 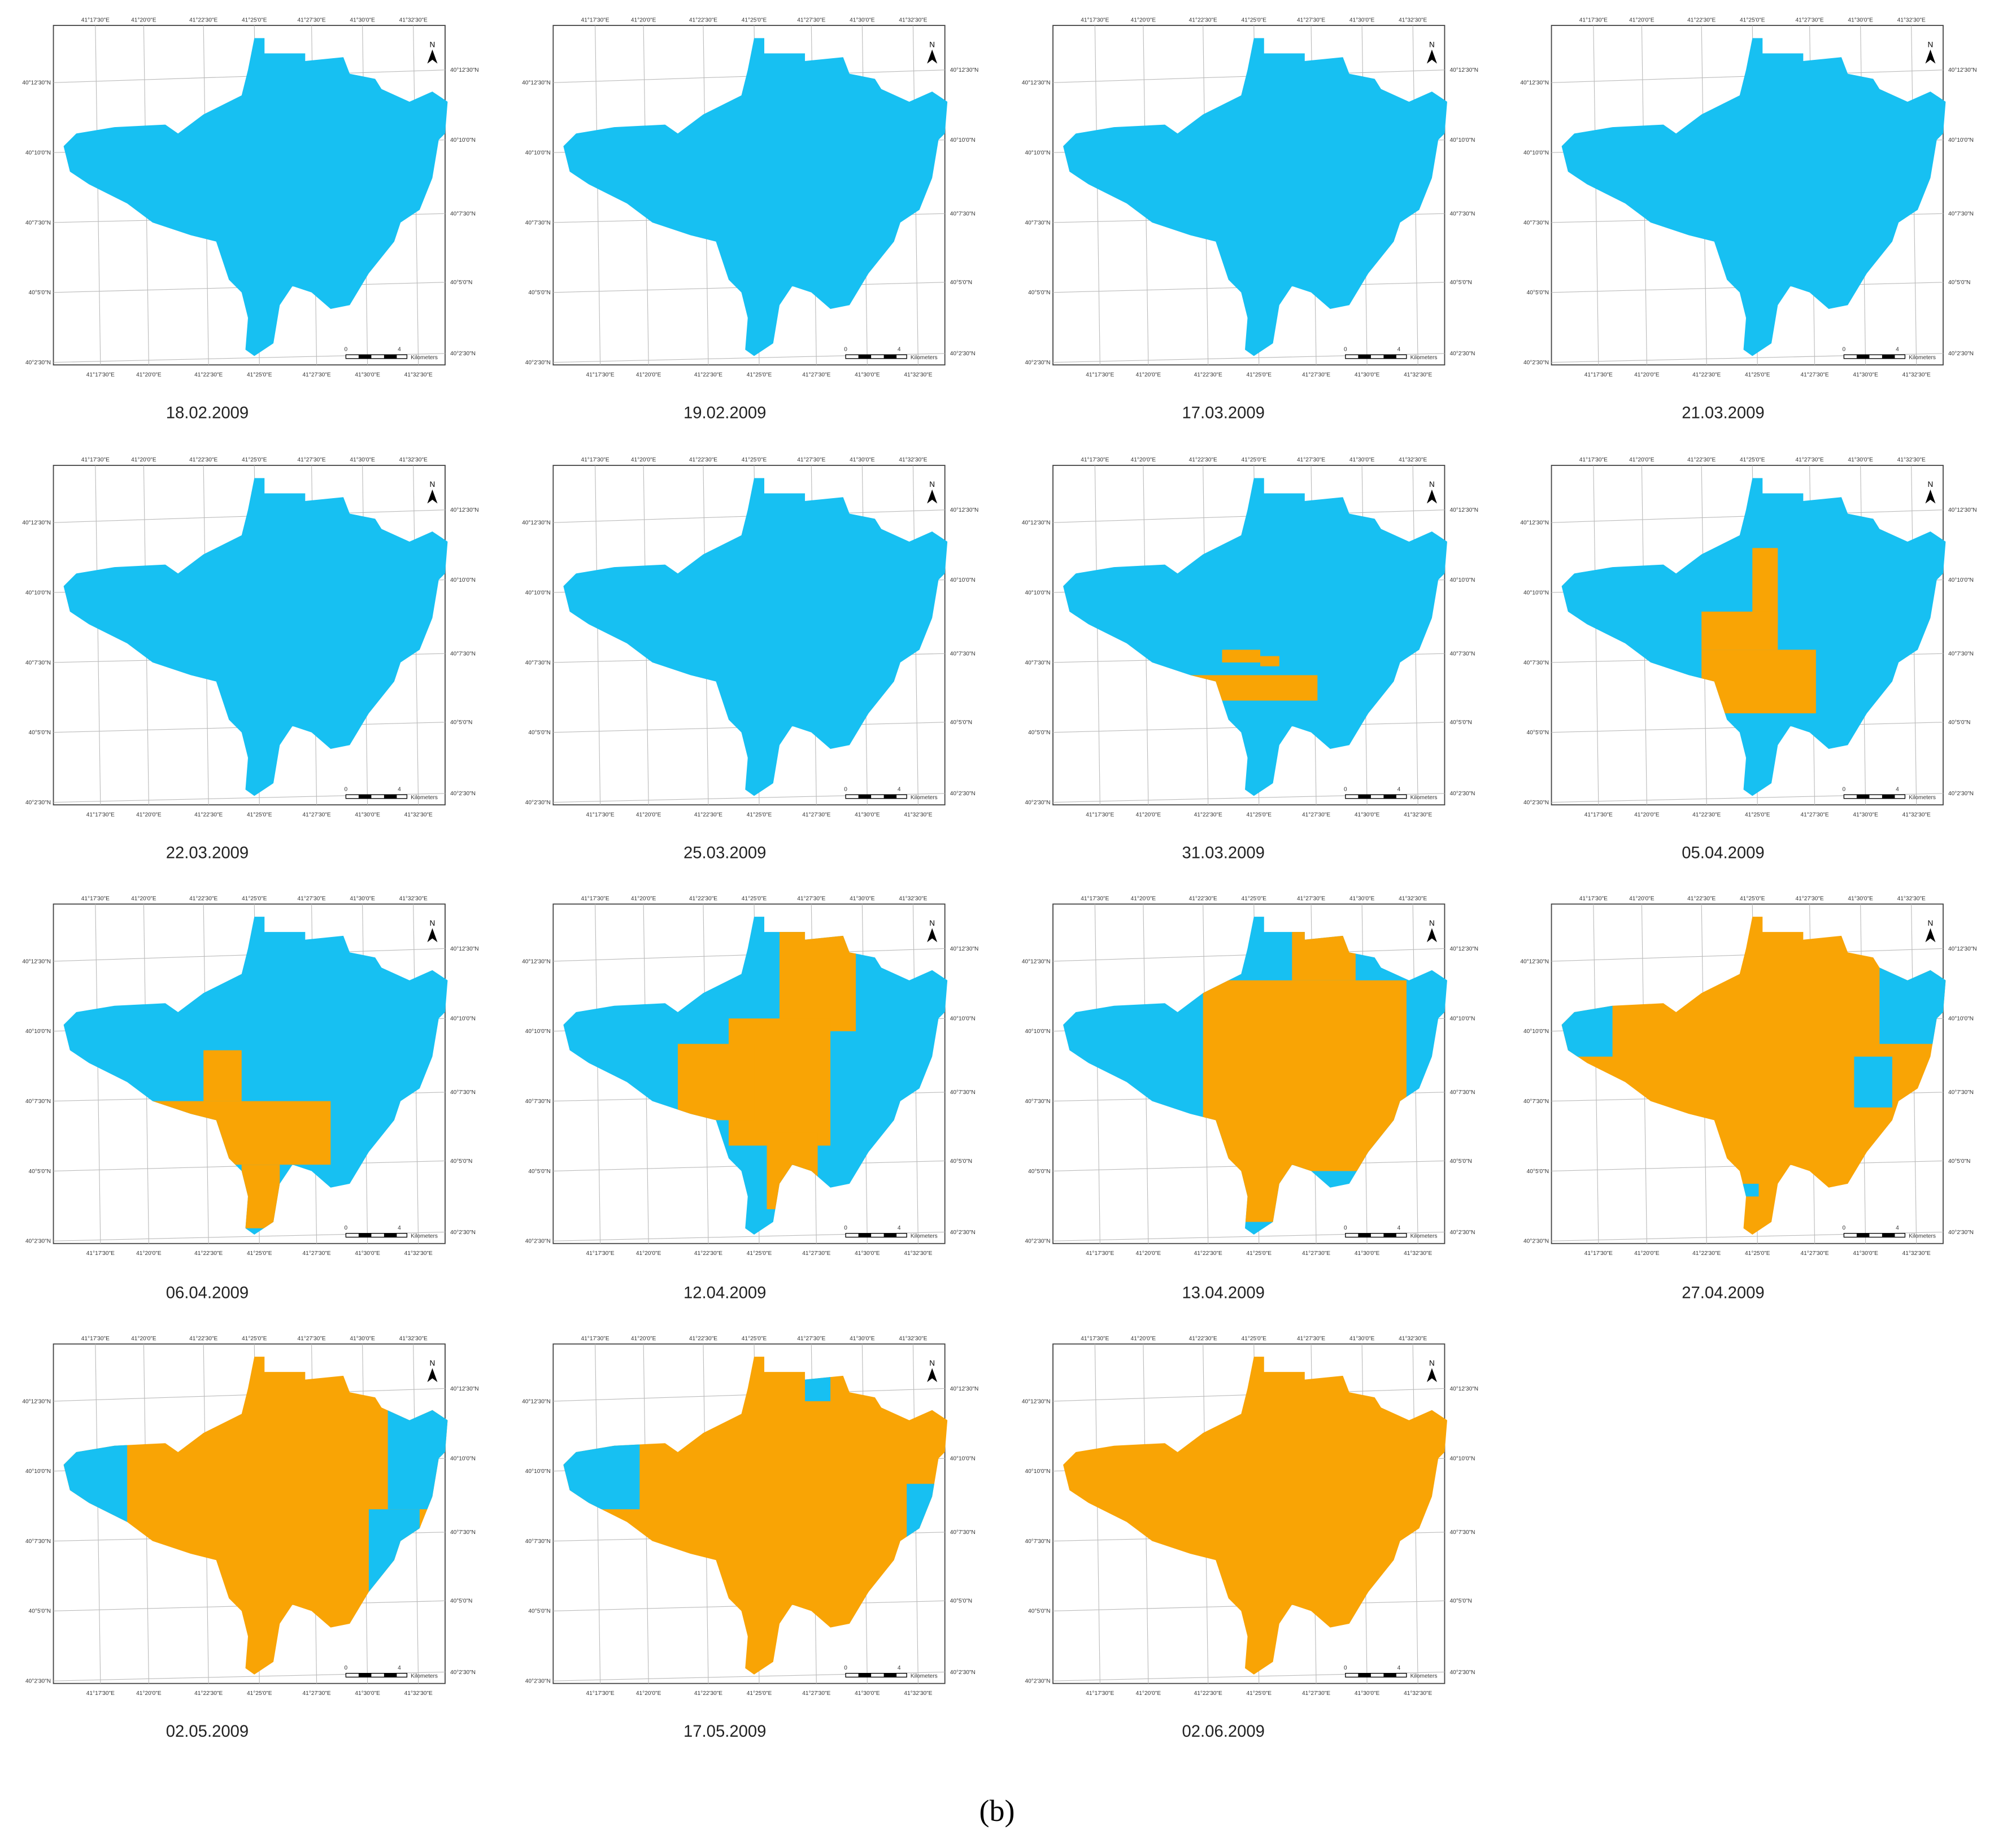 I want to click on date-label: 02.06.2009, so click(x=1223, y=1732).